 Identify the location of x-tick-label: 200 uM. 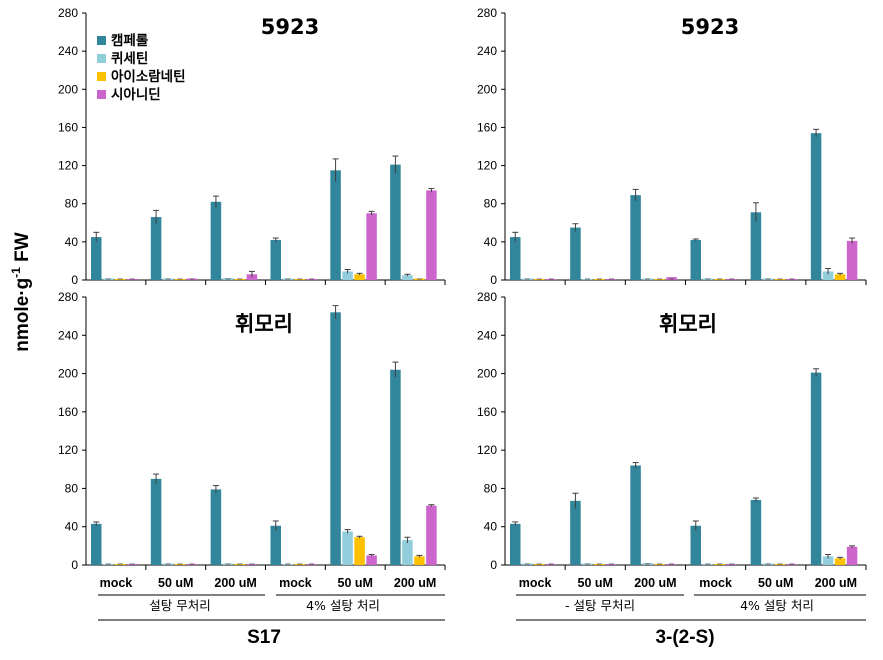
(836, 583).